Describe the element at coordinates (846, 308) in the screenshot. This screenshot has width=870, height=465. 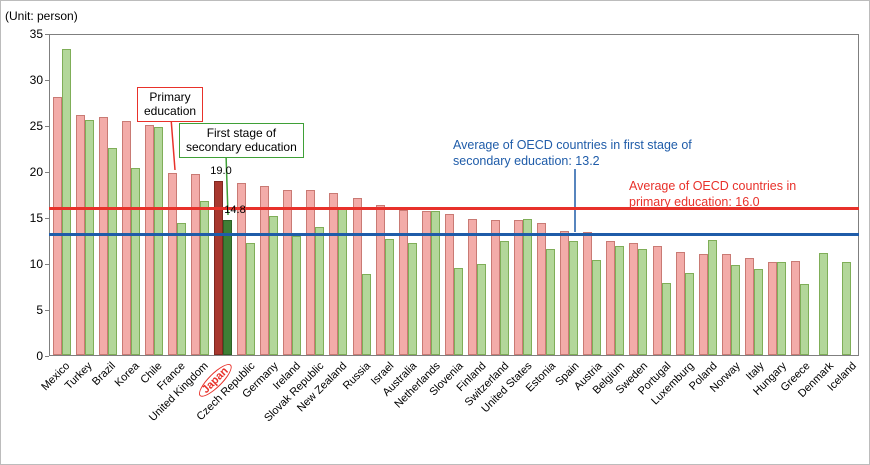
I see `secondary-bar-iceland` at that location.